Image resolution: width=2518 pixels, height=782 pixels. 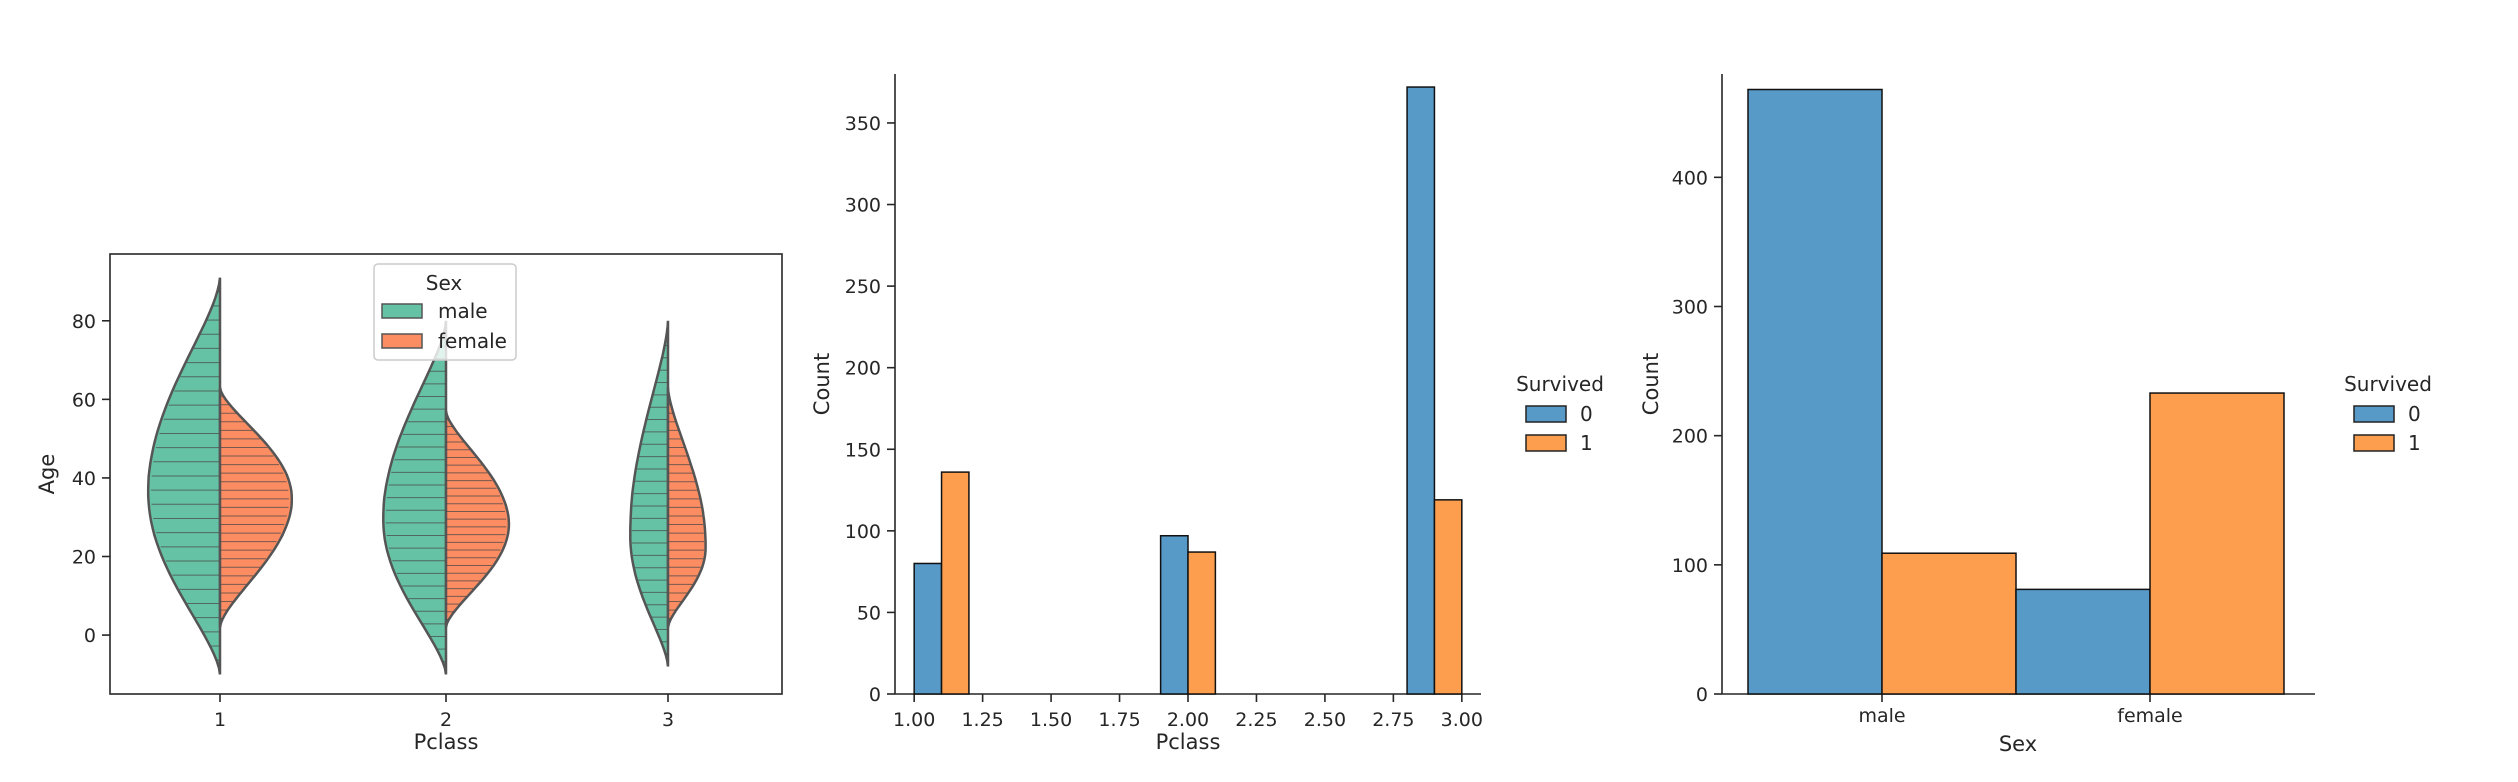 What do you see at coordinates (668, 720) in the screenshot?
I see `x-tick-label: 3` at bounding box center [668, 720].